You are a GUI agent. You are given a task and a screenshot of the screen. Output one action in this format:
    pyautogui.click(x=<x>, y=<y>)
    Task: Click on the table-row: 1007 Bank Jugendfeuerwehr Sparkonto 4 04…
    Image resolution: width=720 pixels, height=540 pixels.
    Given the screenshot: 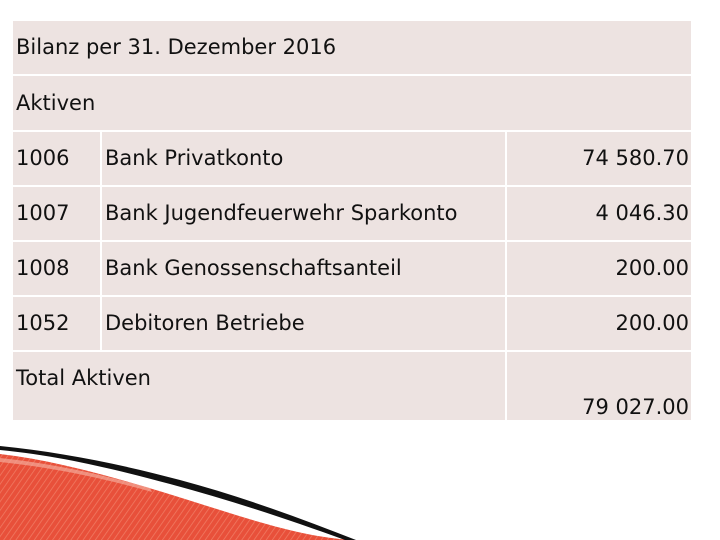 What is the action you would take?
    pyautogui.click(x=352, y=214)
    